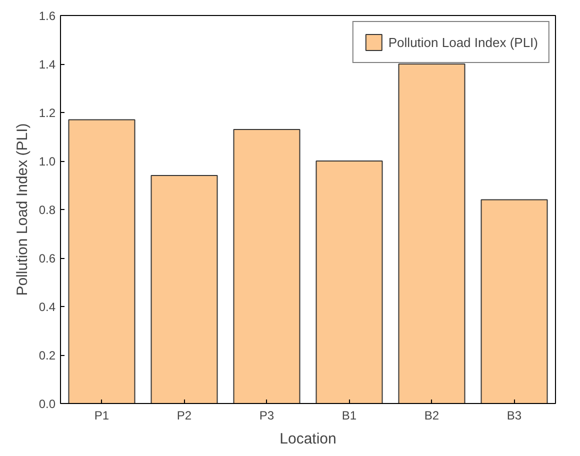  I want to click on x-tick-label: B1, so click(349, 415).